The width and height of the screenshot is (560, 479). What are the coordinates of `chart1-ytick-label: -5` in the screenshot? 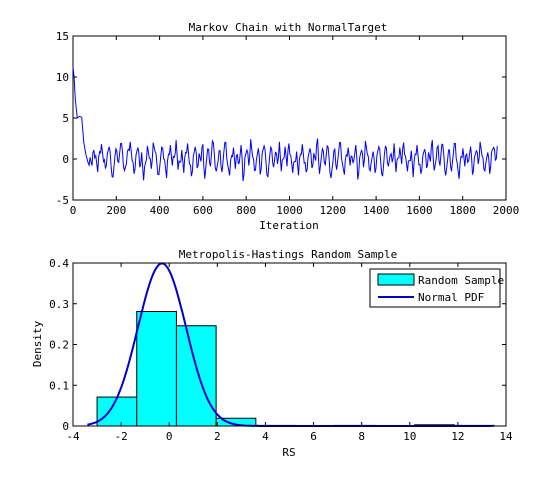 It's located at (62, 200).